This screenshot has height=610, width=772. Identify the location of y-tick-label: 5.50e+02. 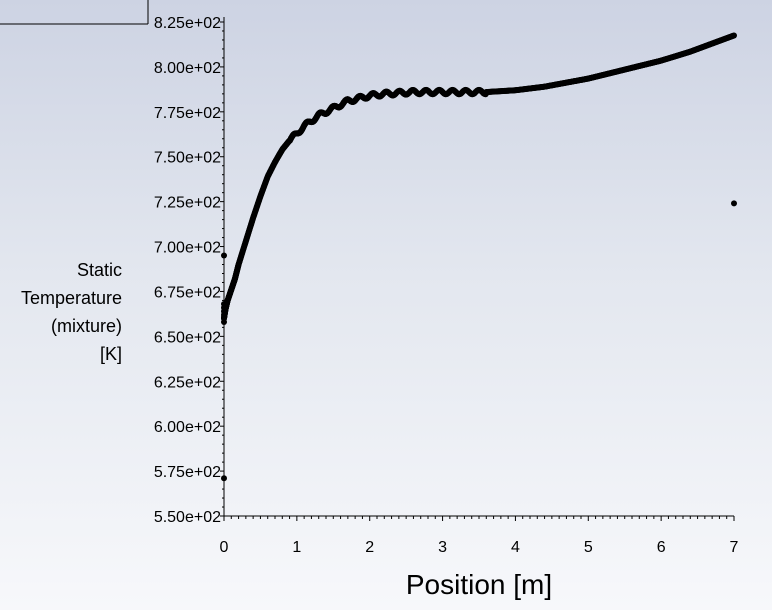
(187, 517).